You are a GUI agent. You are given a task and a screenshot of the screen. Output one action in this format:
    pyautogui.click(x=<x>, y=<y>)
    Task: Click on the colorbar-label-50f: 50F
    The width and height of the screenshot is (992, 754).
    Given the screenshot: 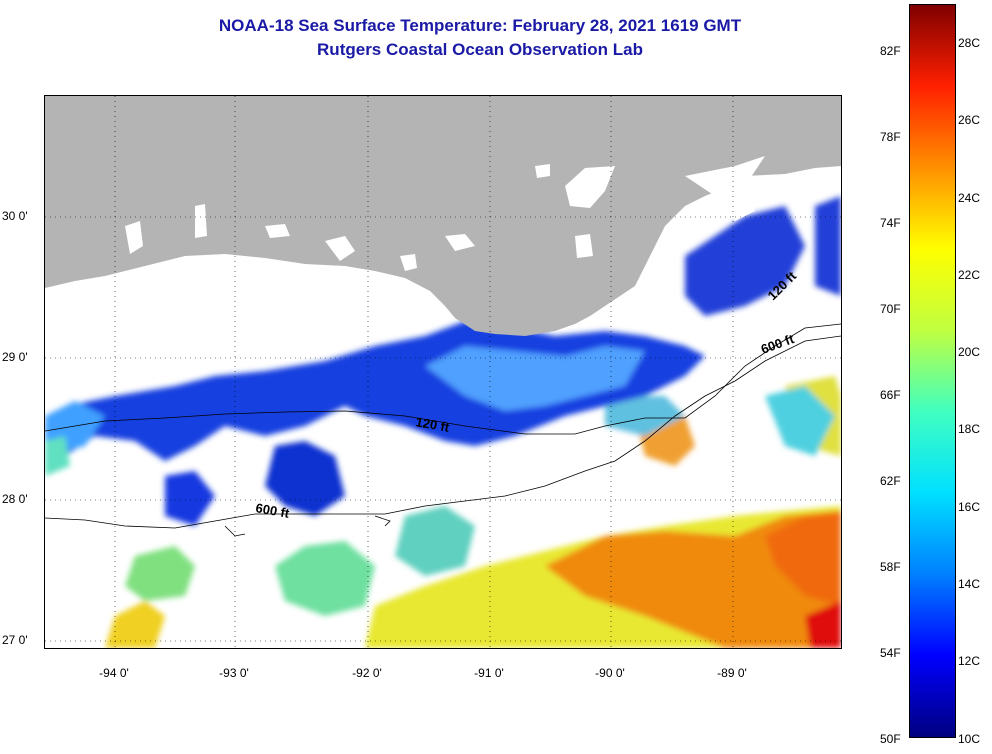 What is the action you would take?
    pyautogui.click(x=890, y=739)
    